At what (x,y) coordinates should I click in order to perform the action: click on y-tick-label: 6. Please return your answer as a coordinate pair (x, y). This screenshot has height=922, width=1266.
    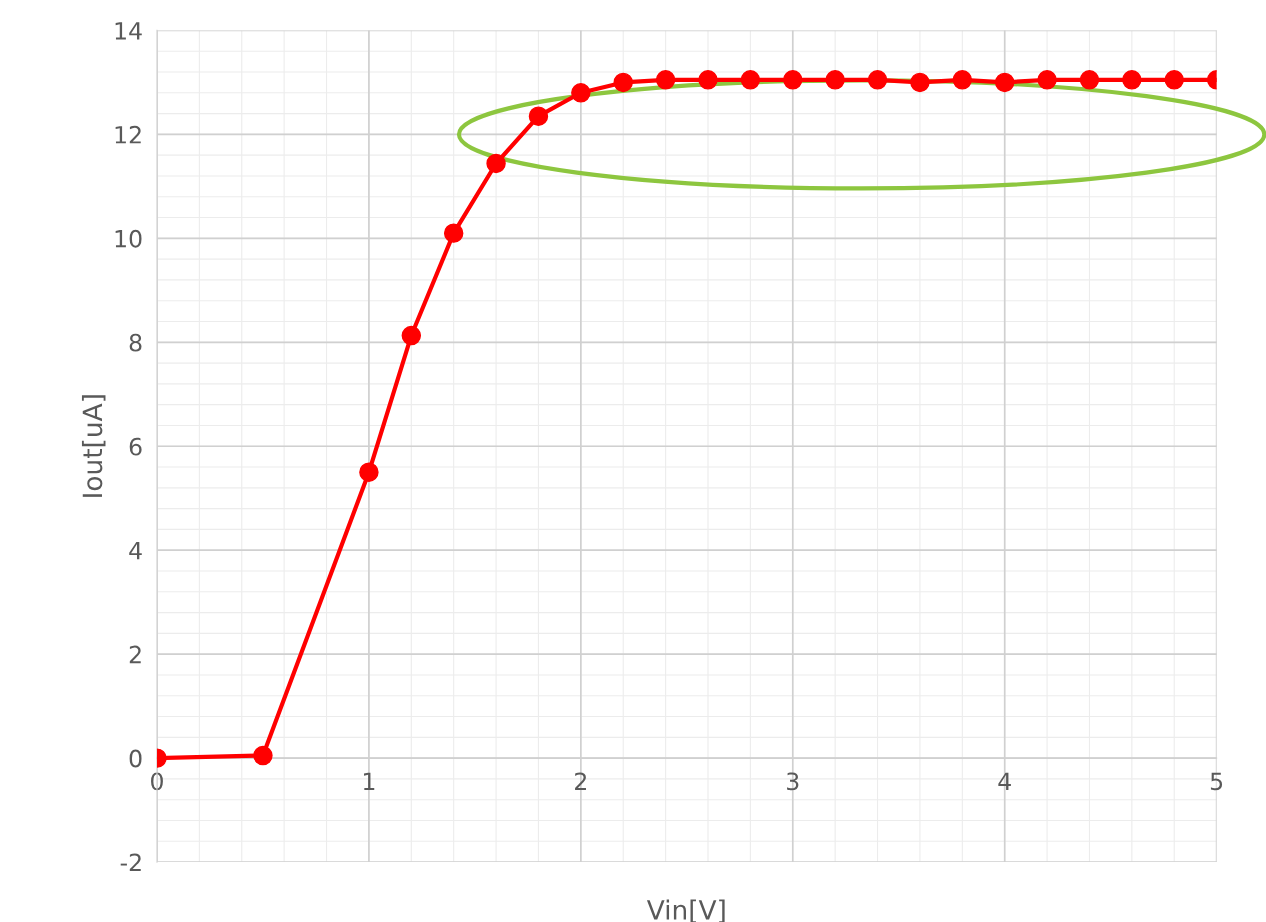
    Looking at the image, I should click on (135, 446).